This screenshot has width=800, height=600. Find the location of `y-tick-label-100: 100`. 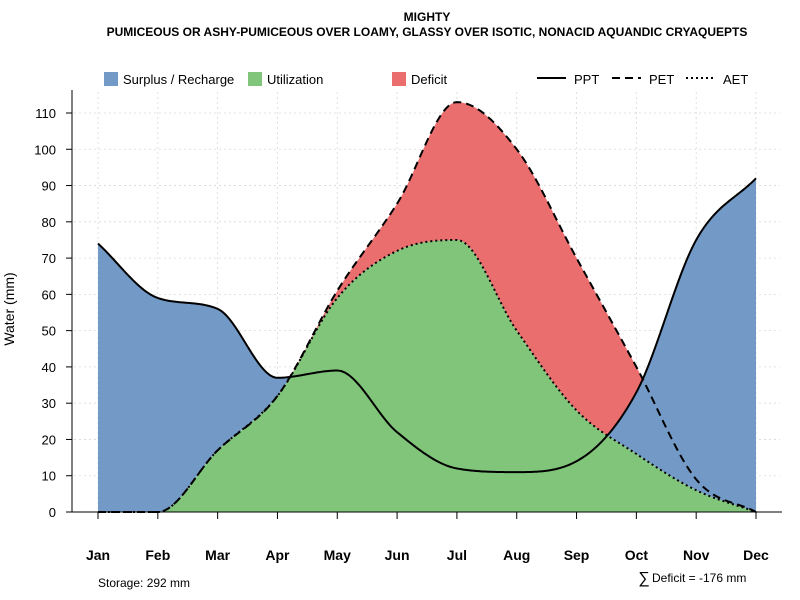

y-tick-label-100: 100 is located at coordinates (45, 149).